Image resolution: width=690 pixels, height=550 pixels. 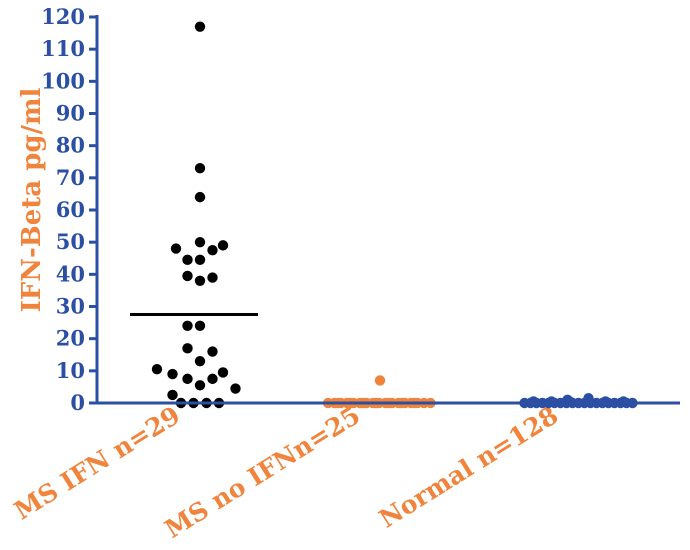 What do you see at coordinates (70, 145) in the screenshot?
I see `y-tick-label: 80` at bounding box center [70, 145].